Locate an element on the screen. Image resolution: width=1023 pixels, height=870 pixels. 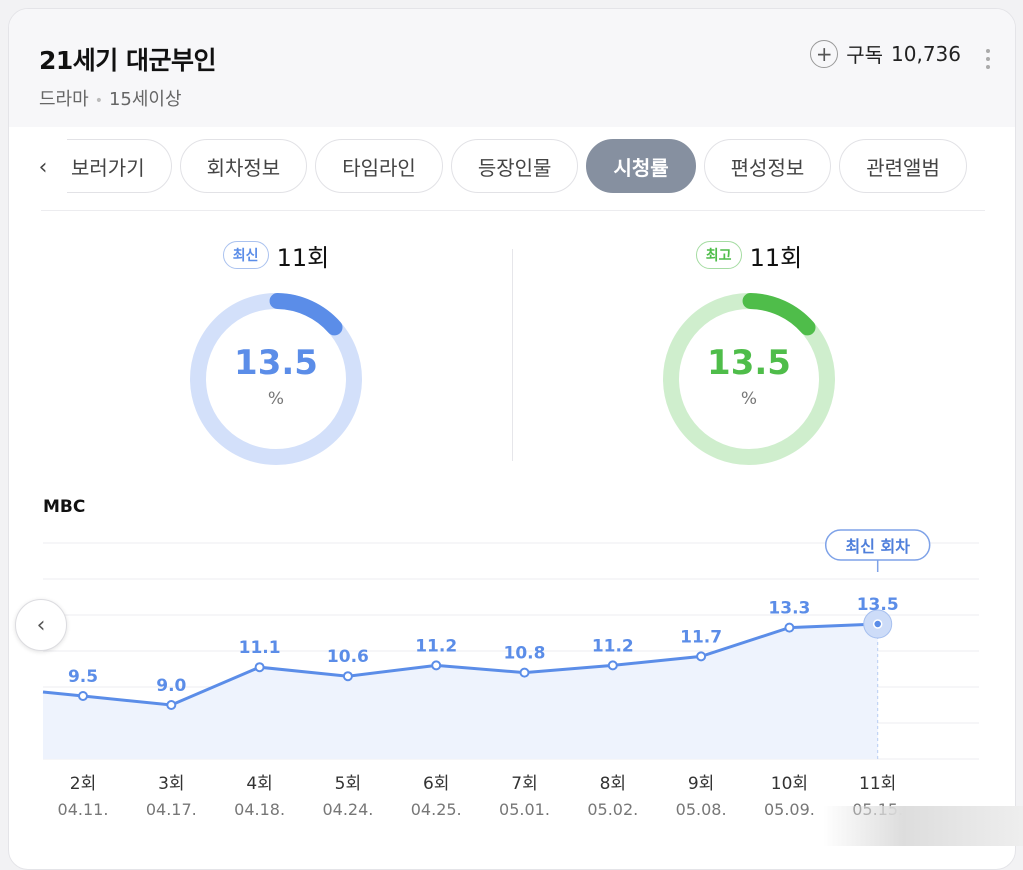
tick-label: 9회 is located at coordinates (701, 784).